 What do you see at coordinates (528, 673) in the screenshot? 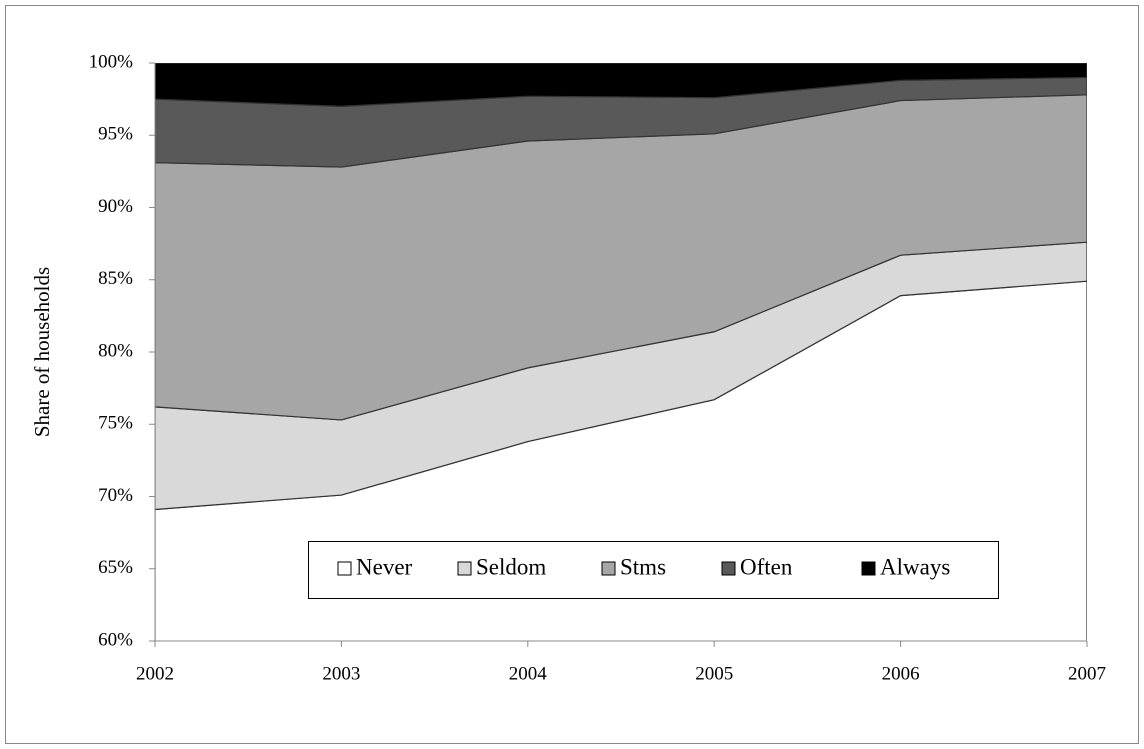
I see `x-tick-label: 2004` at bounding box center [528, 673].